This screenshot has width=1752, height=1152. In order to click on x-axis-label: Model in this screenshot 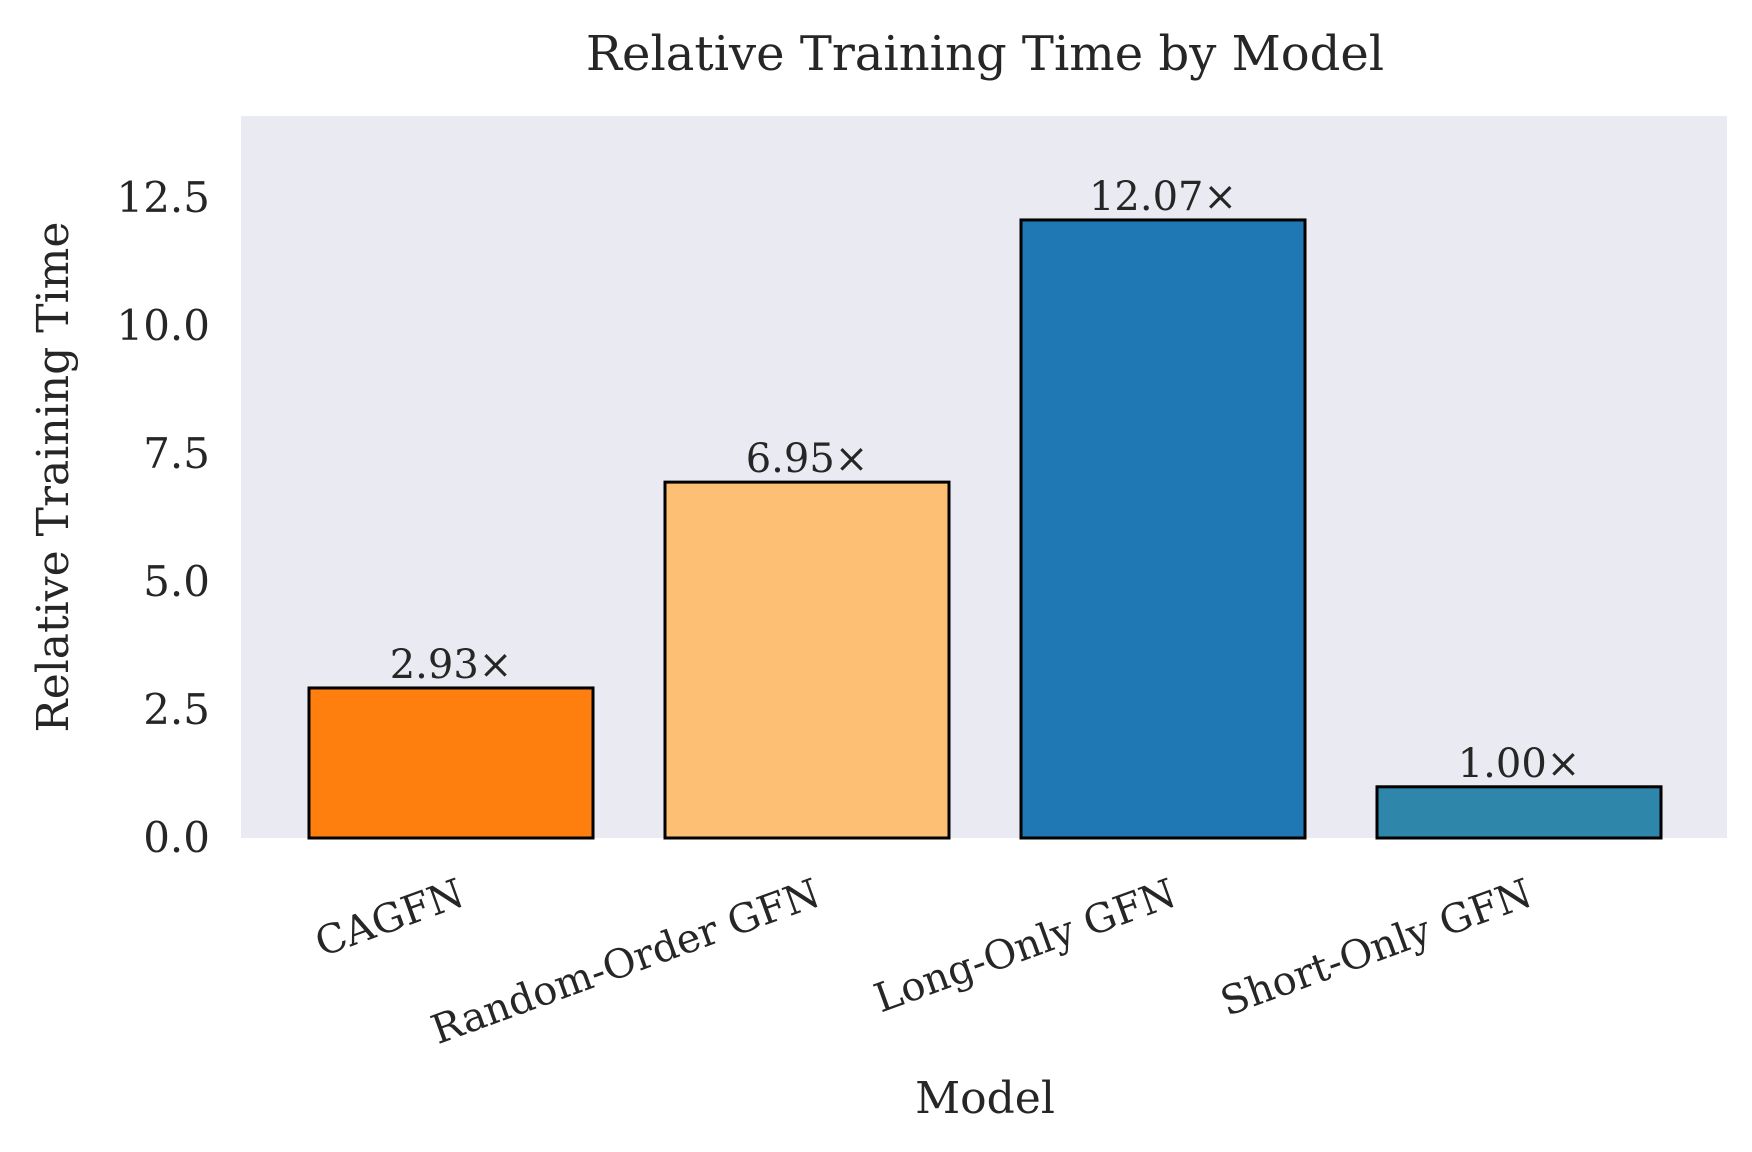, I will do `click(985, 1098)`.